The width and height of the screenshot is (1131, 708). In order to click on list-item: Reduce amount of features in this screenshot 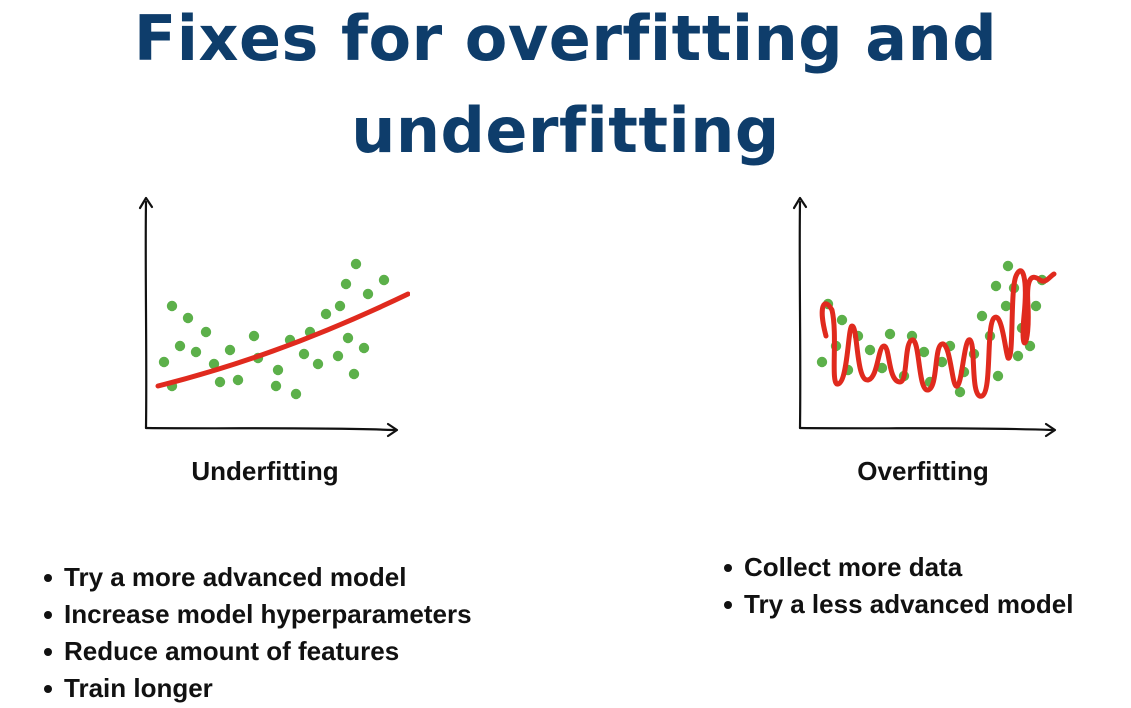, I will do `click(256, 651)`.